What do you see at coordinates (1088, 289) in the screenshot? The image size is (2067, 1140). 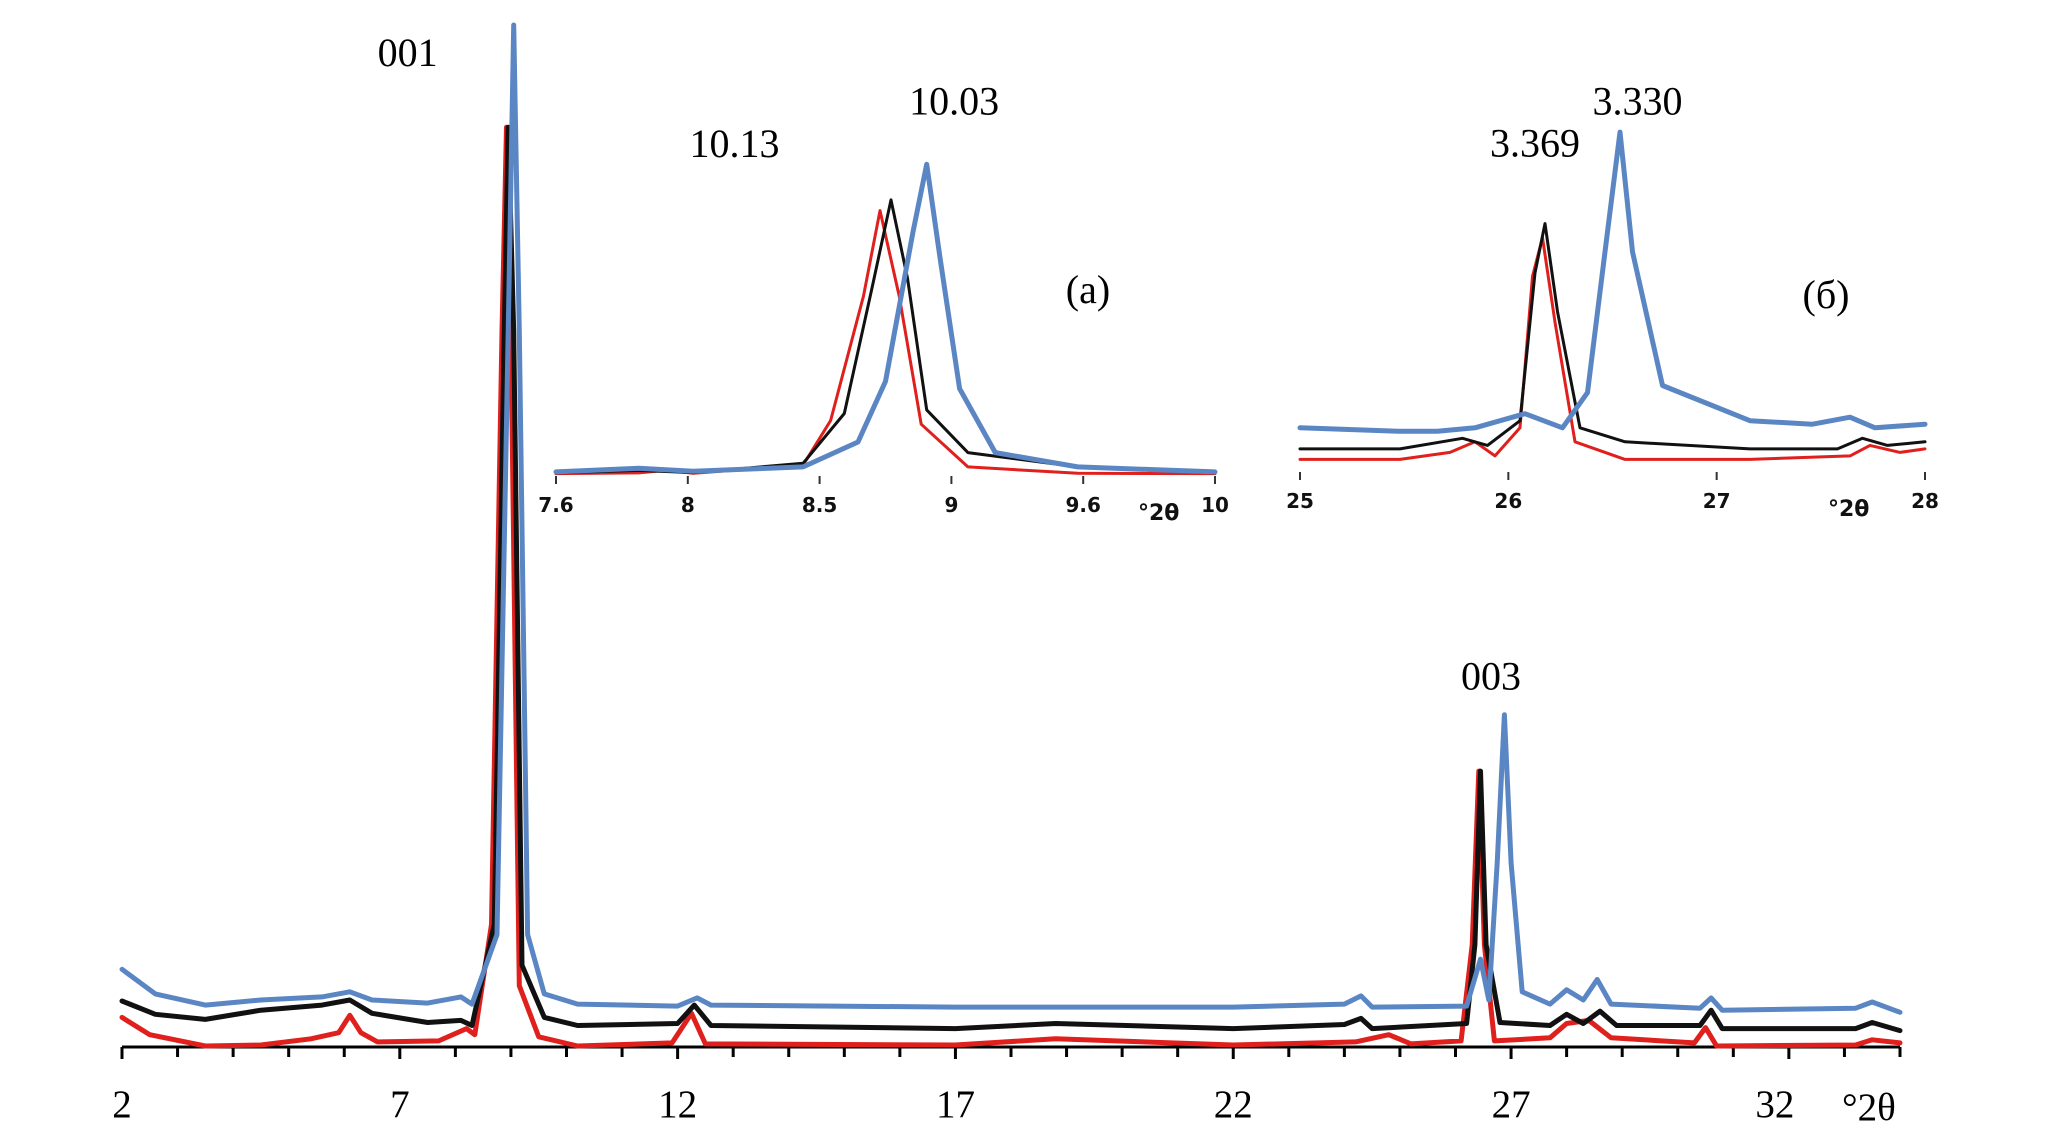 I see `panel-label: (а)` at bounding box center [1088, 289].